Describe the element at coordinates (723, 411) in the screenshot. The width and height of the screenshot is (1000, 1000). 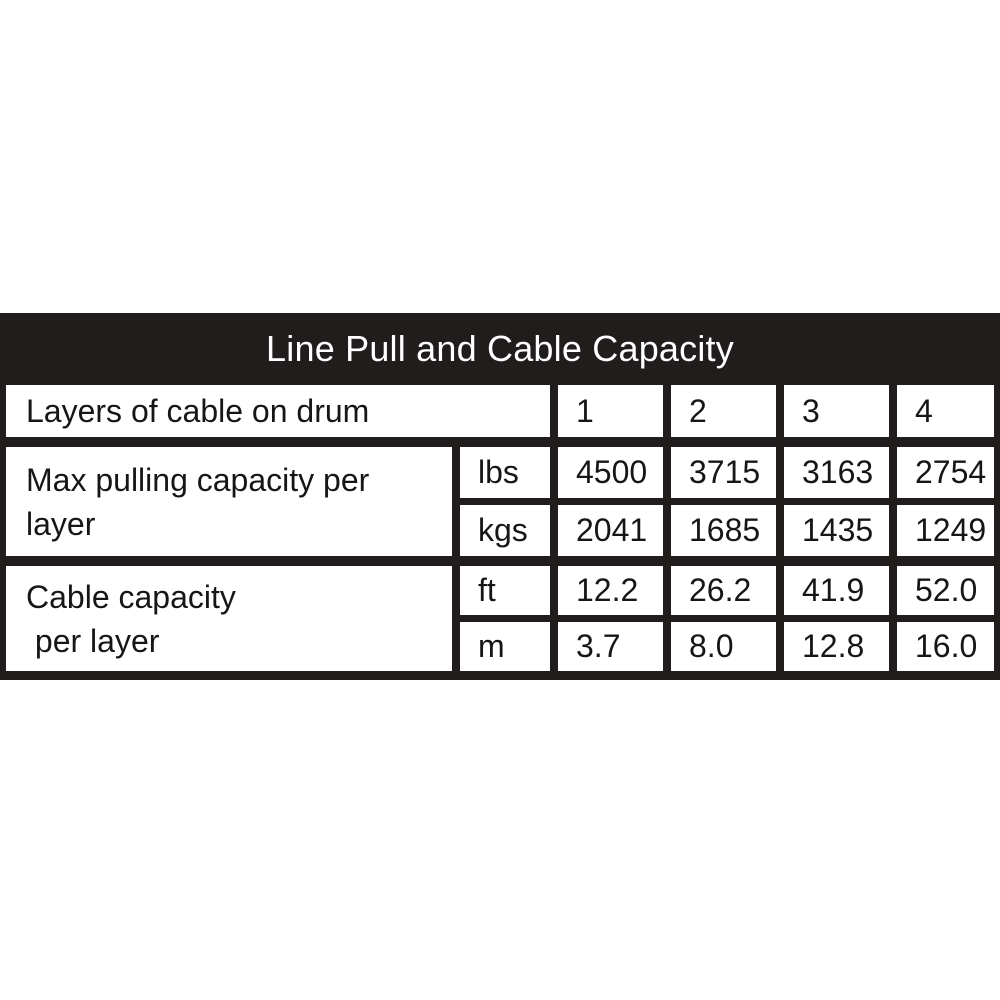
I see `layers-value-2: 2` at that location.